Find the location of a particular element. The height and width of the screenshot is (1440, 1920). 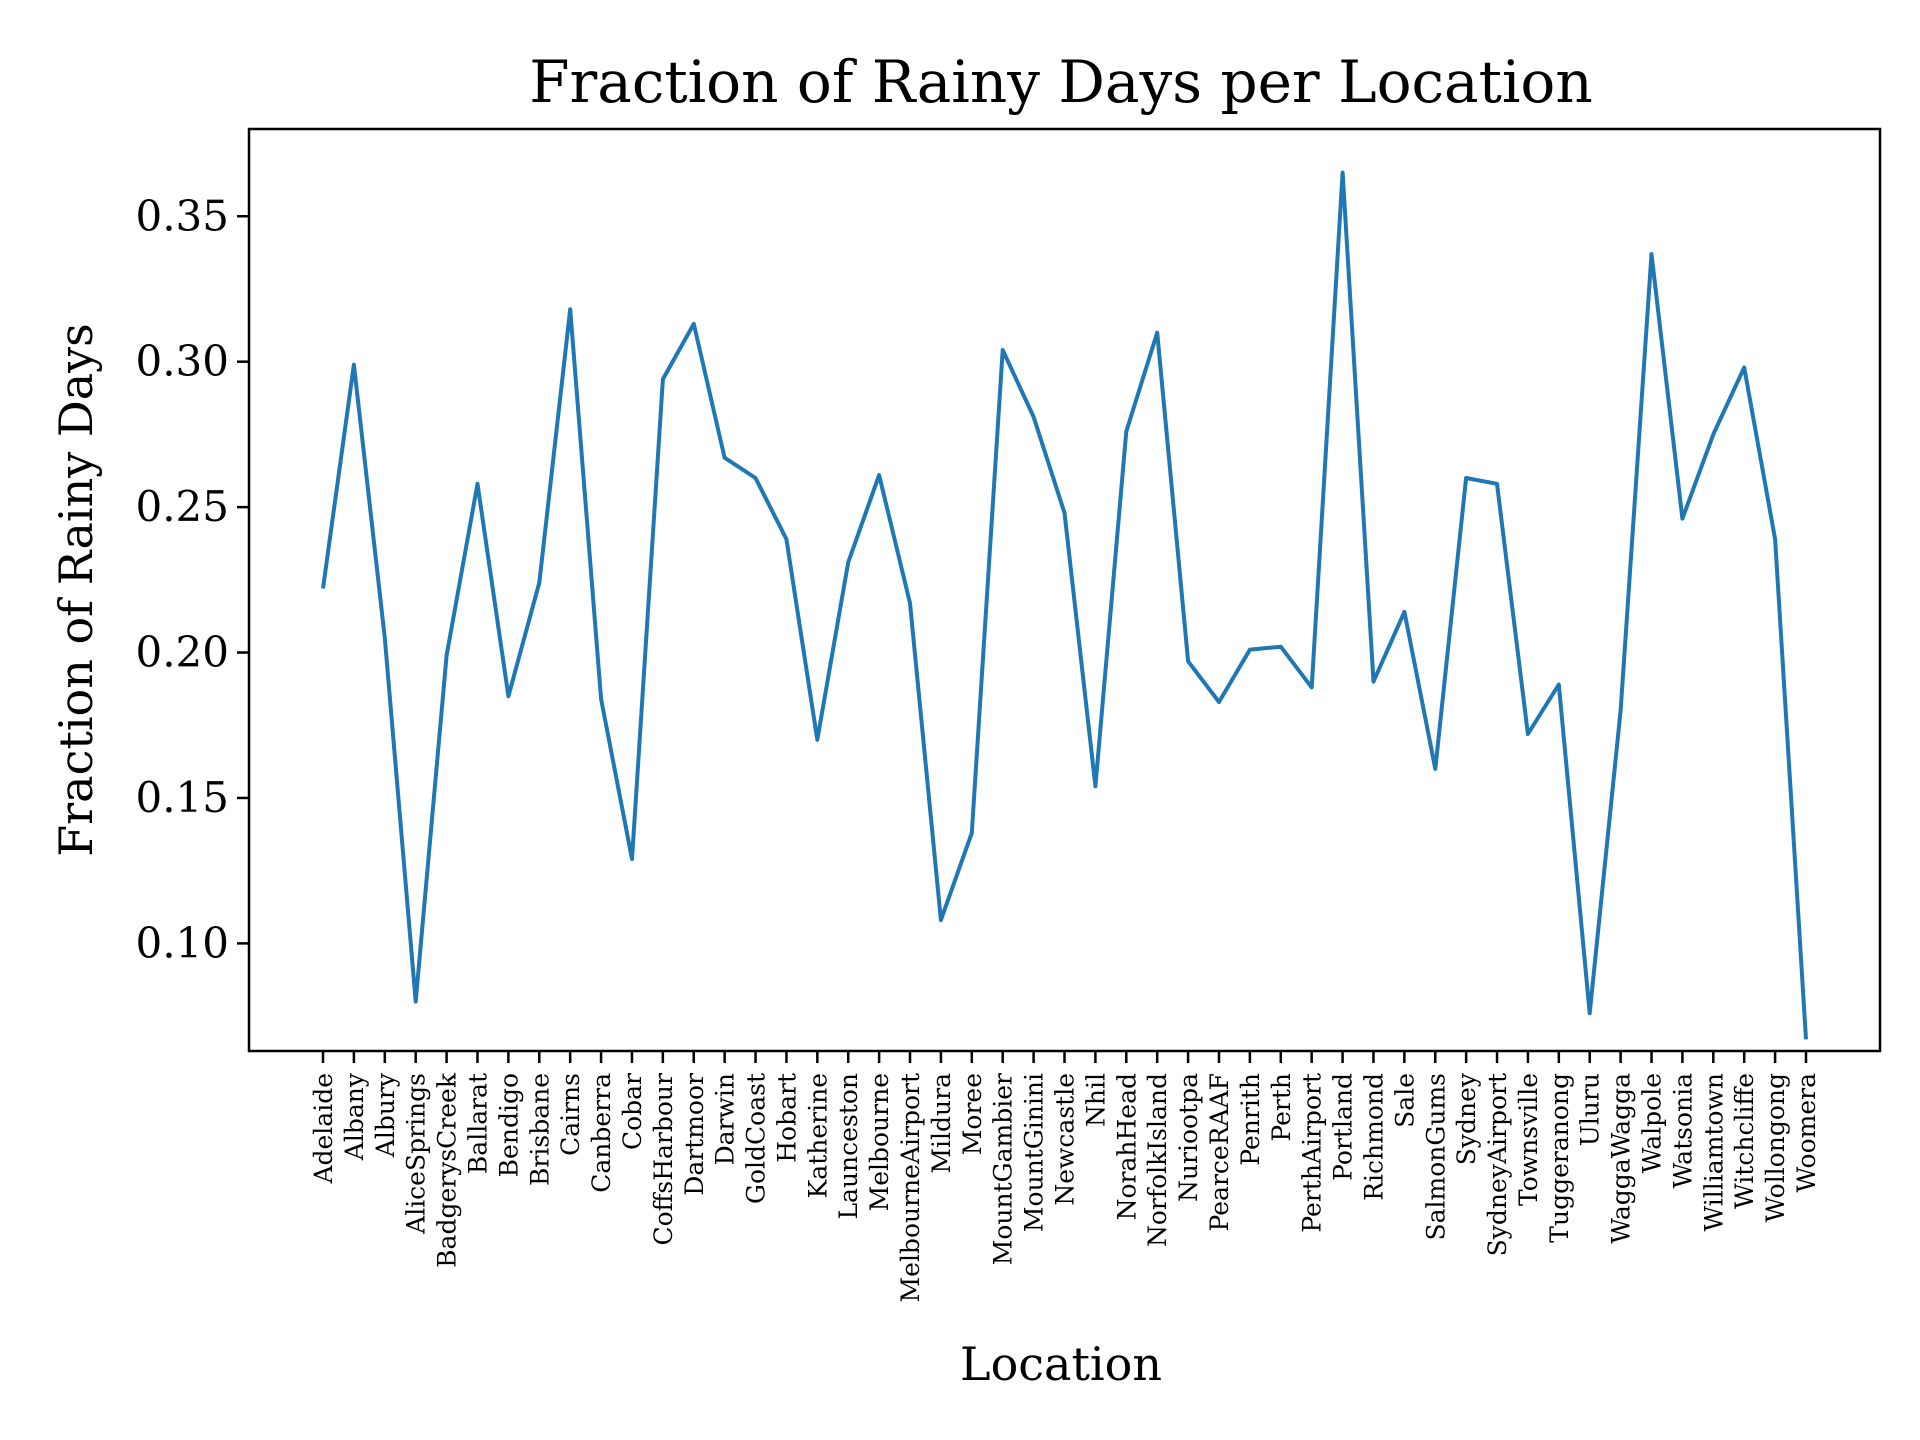

x-tick-label: Portland is located at coordinates (1343, 1127).